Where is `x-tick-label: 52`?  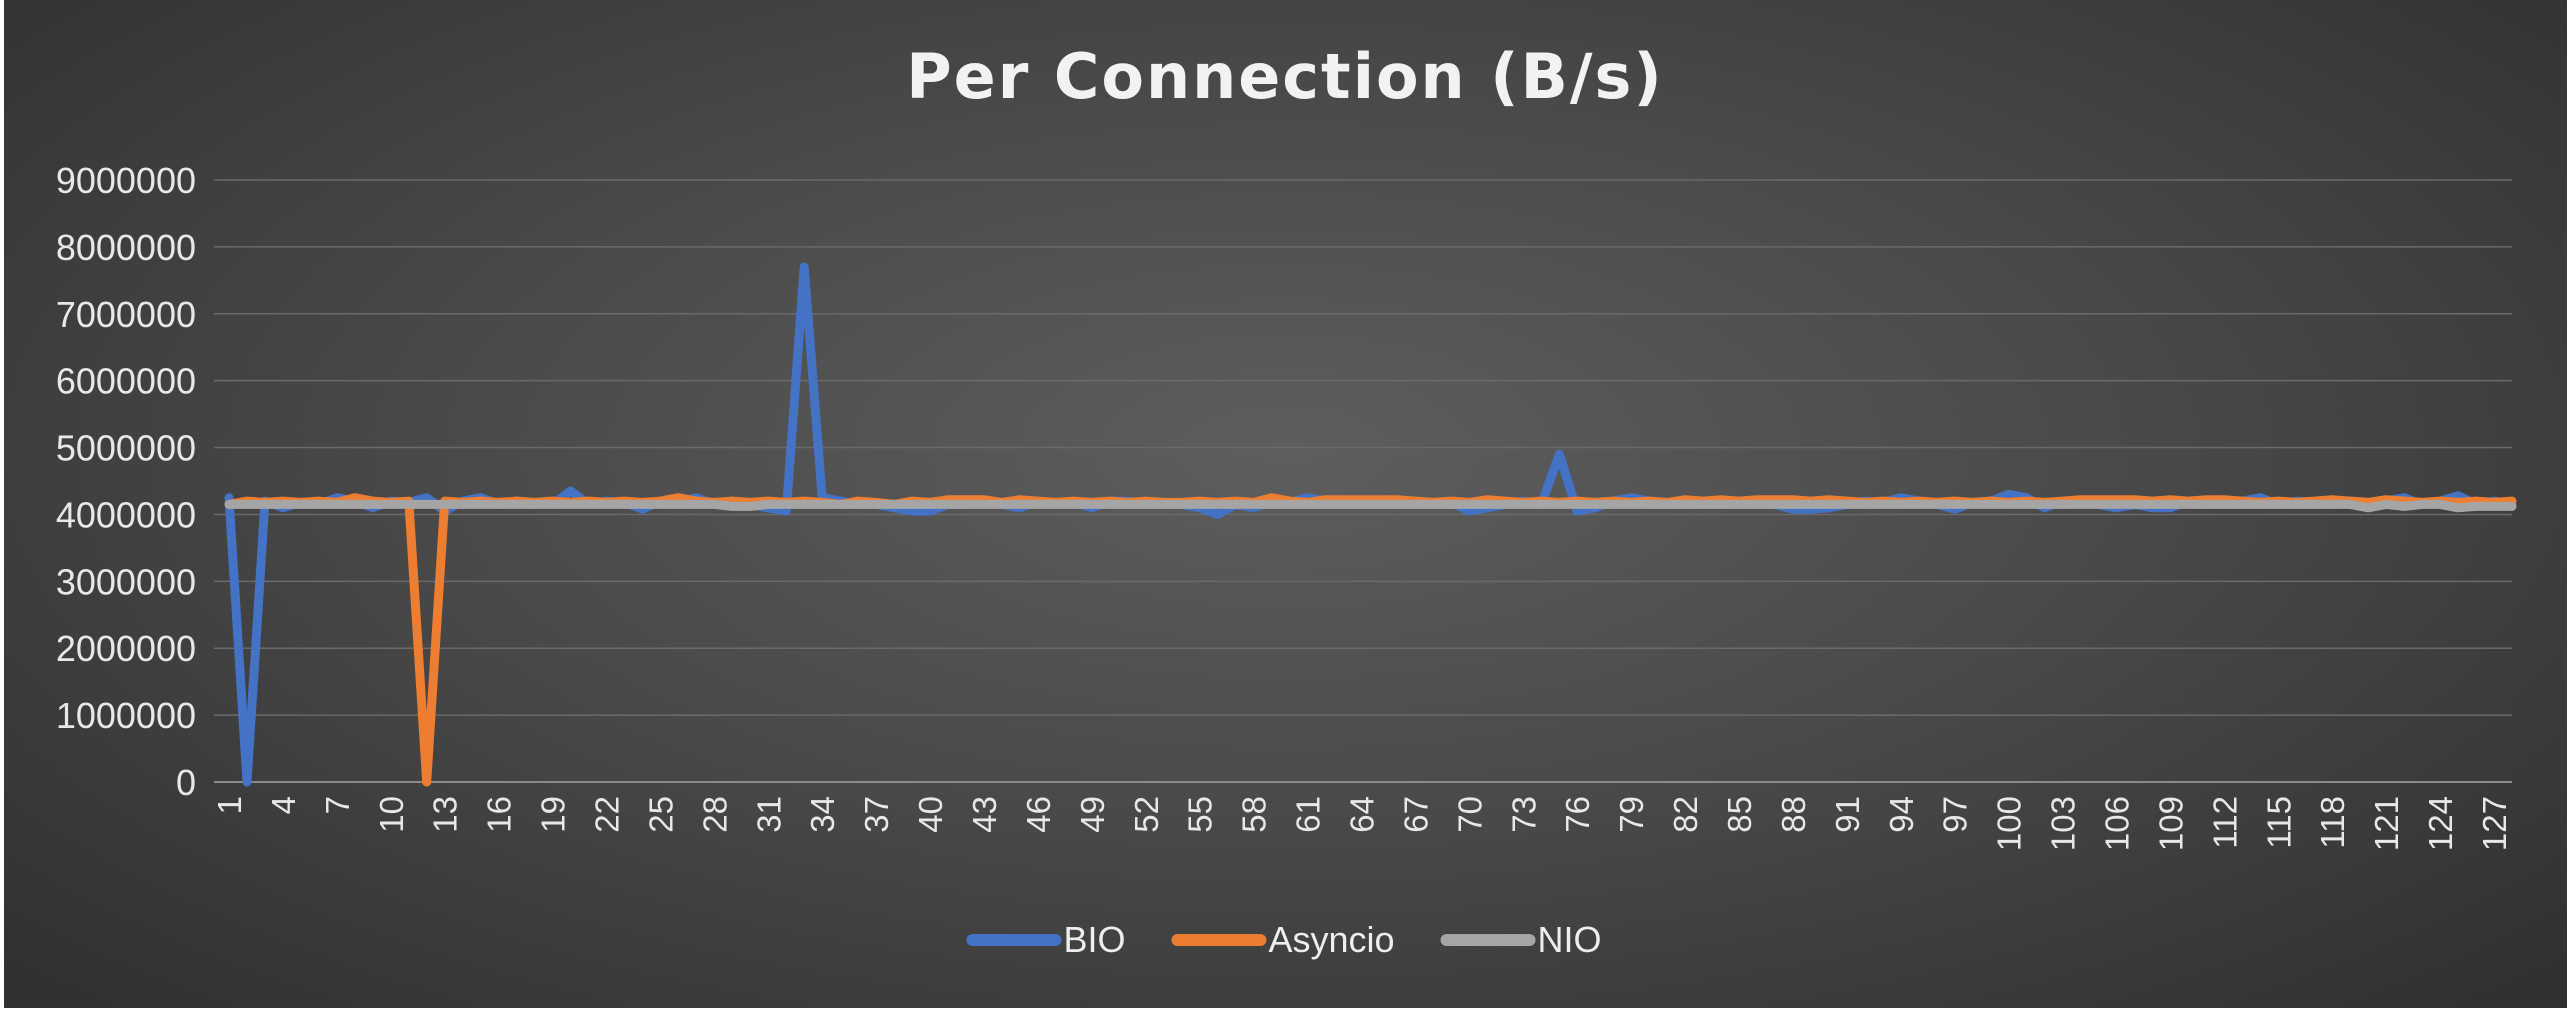 x-tick-label: 52 is located at coordinates (1146, 814).